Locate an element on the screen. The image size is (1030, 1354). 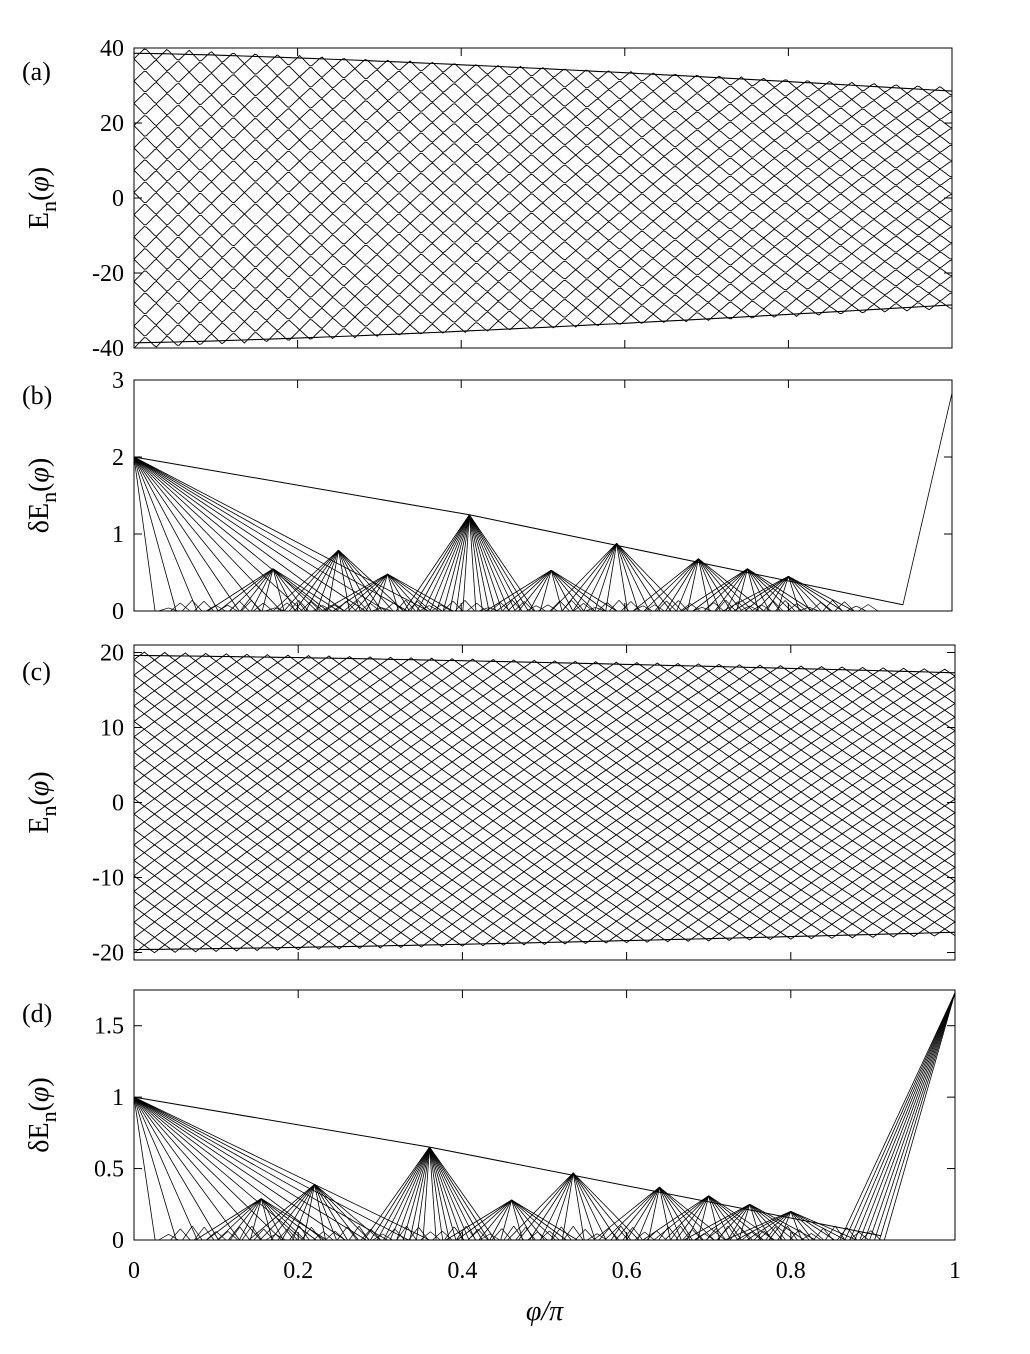
x-tick-label: 0 is located at coordinates (134, 1271).